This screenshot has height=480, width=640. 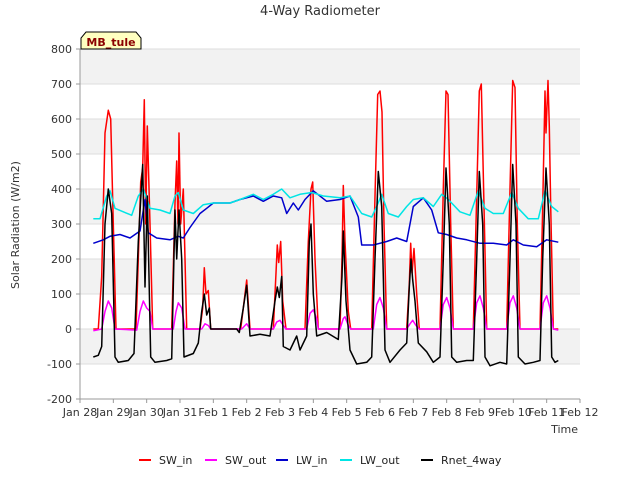 I want to click on legend-item-lw_in: LW_in, so click(x=302, y=460).